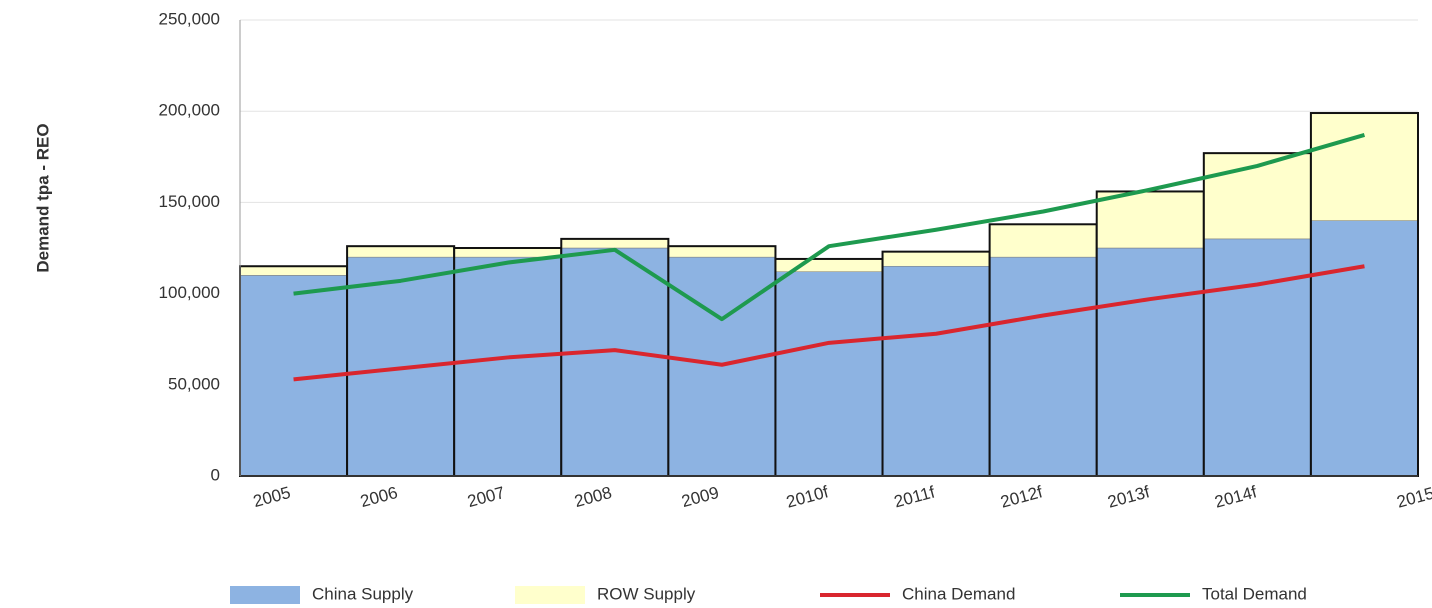 The height and width of the screenshot is (608, 1432). Describe the element at coordinates (189, 110) in the screenshot. I see `y-tick-label: 200,000` at that location.